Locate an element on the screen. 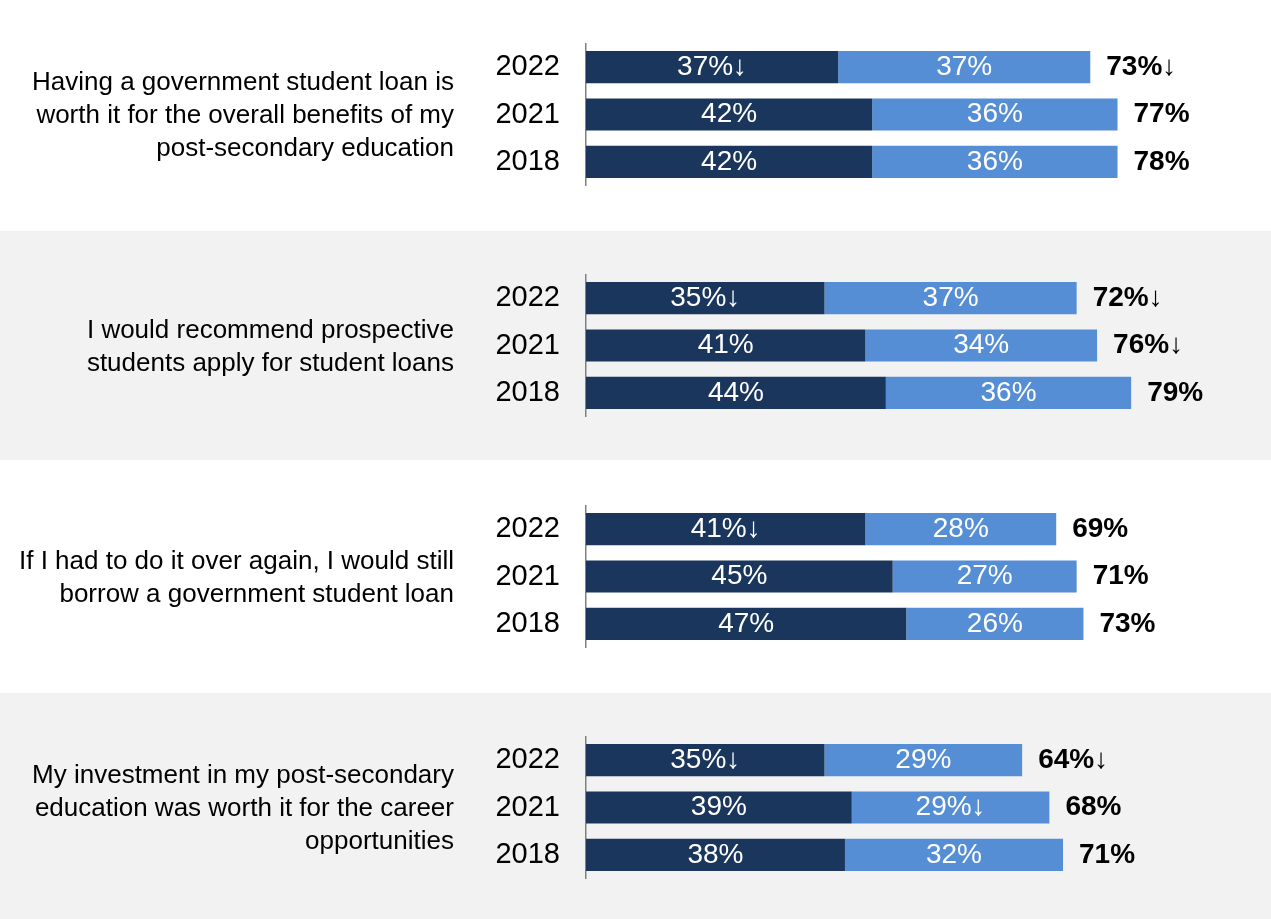 The image size is (1271, 919). text: If I had to do it over again, I would still borrow a government student loan is located at coordinates (235, 576).